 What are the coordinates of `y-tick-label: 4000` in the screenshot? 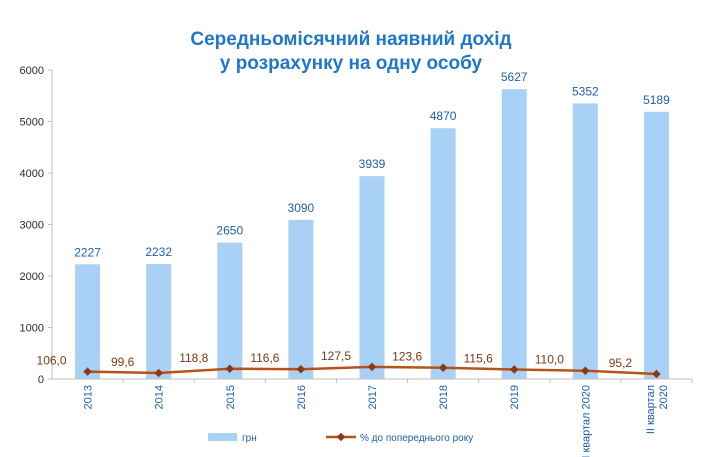 It's located at (32, 174).